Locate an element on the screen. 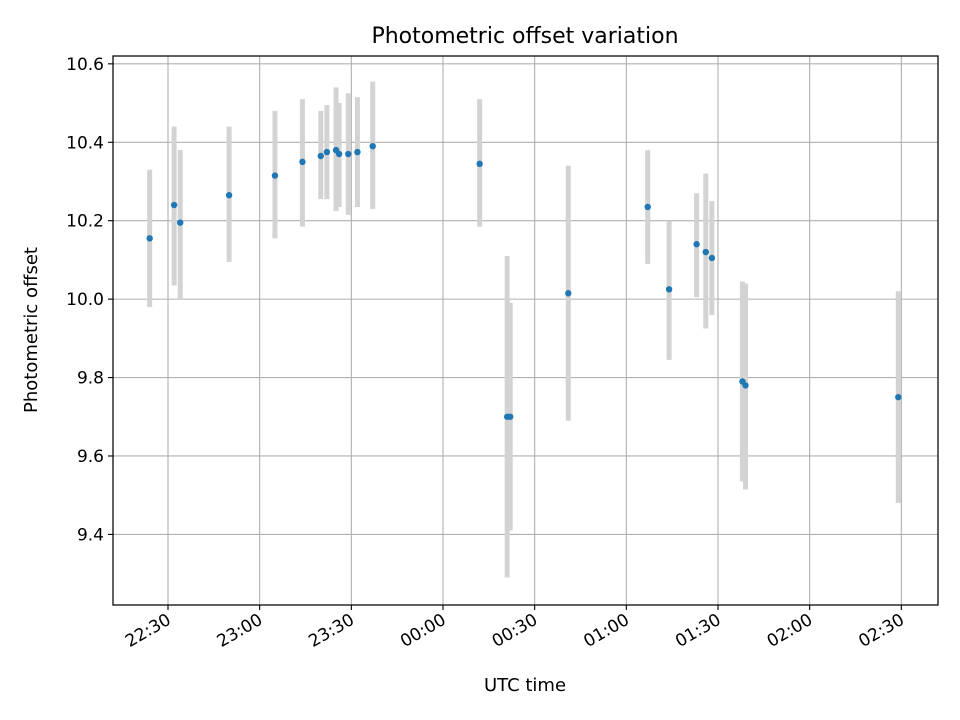  y-tick-label: 9.6 is located at coordinates (90, 457).